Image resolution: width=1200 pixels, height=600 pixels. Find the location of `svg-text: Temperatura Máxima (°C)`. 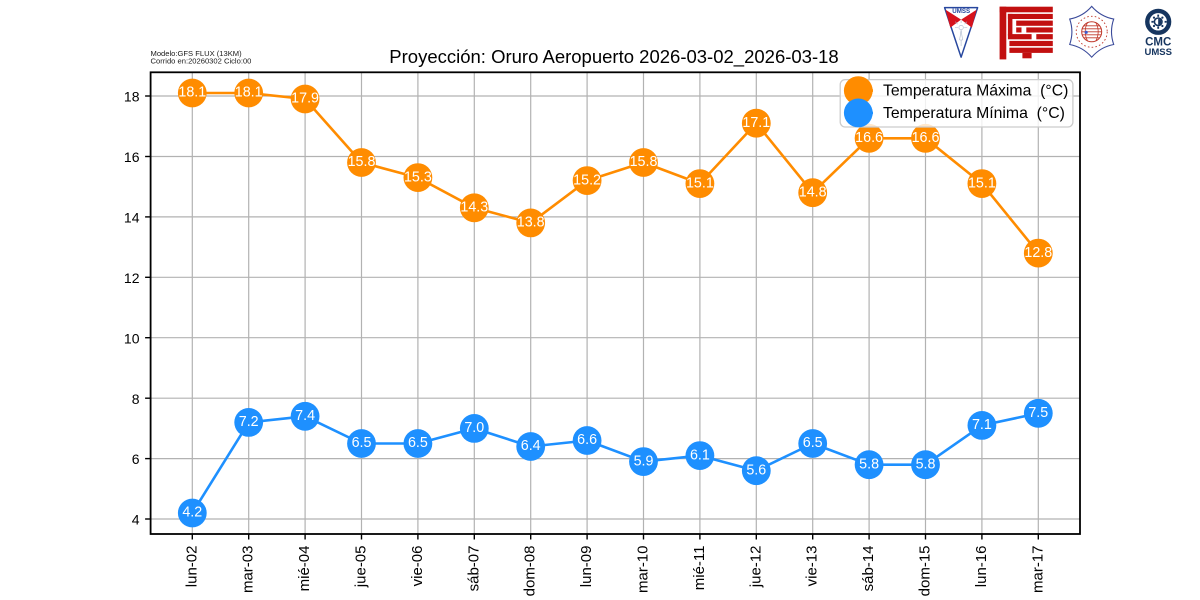

svg-text: Temperatura Máxima (°C) is located at coordinates (975, 91).